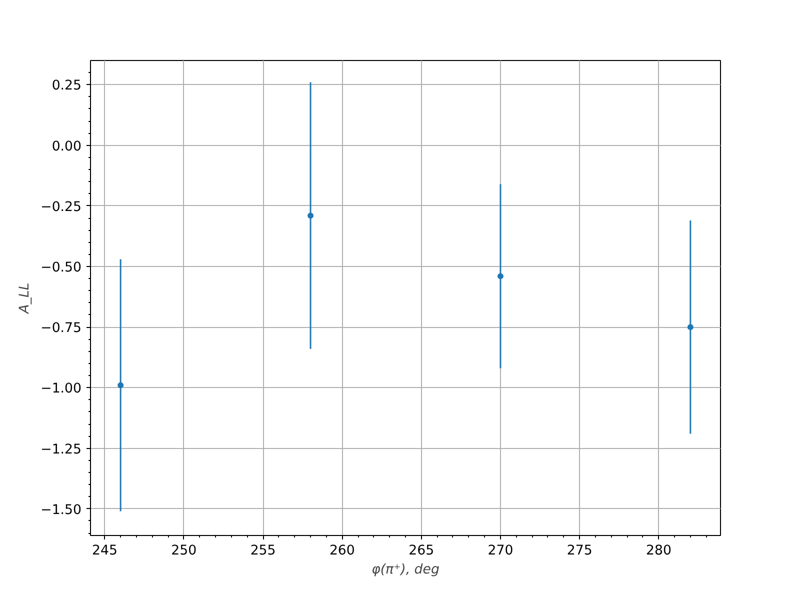  Describe the element at coordinates (67, 86) in the screenshot. I see `y-tick-label: 0.25` at that location.